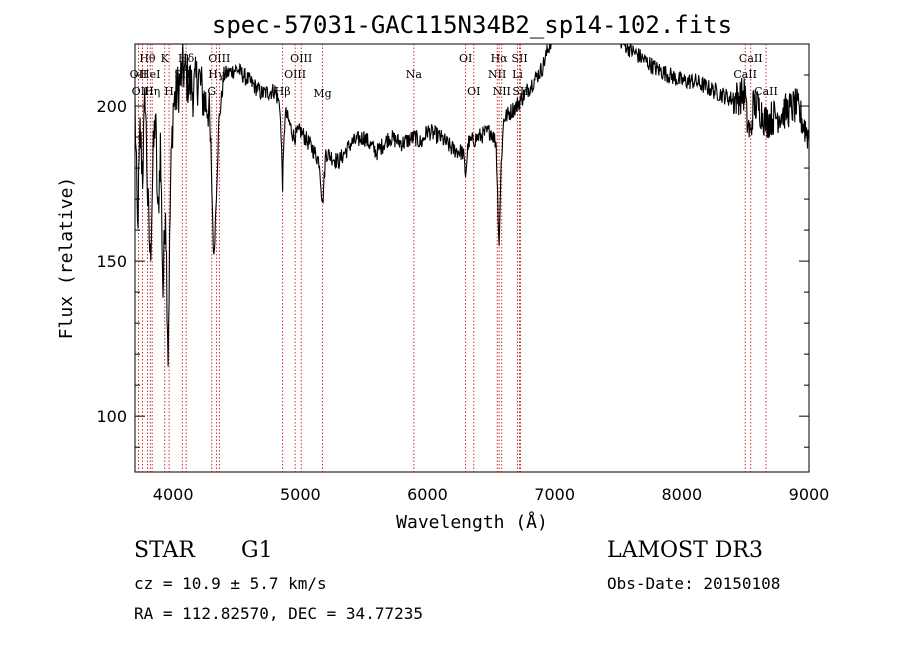 The width and height of the screenshot is (900, 649). What do you see at coordinates (150, 74) in the screenshot?
I see `spectral-line-label: HeI` at bounding box center [150, 74].